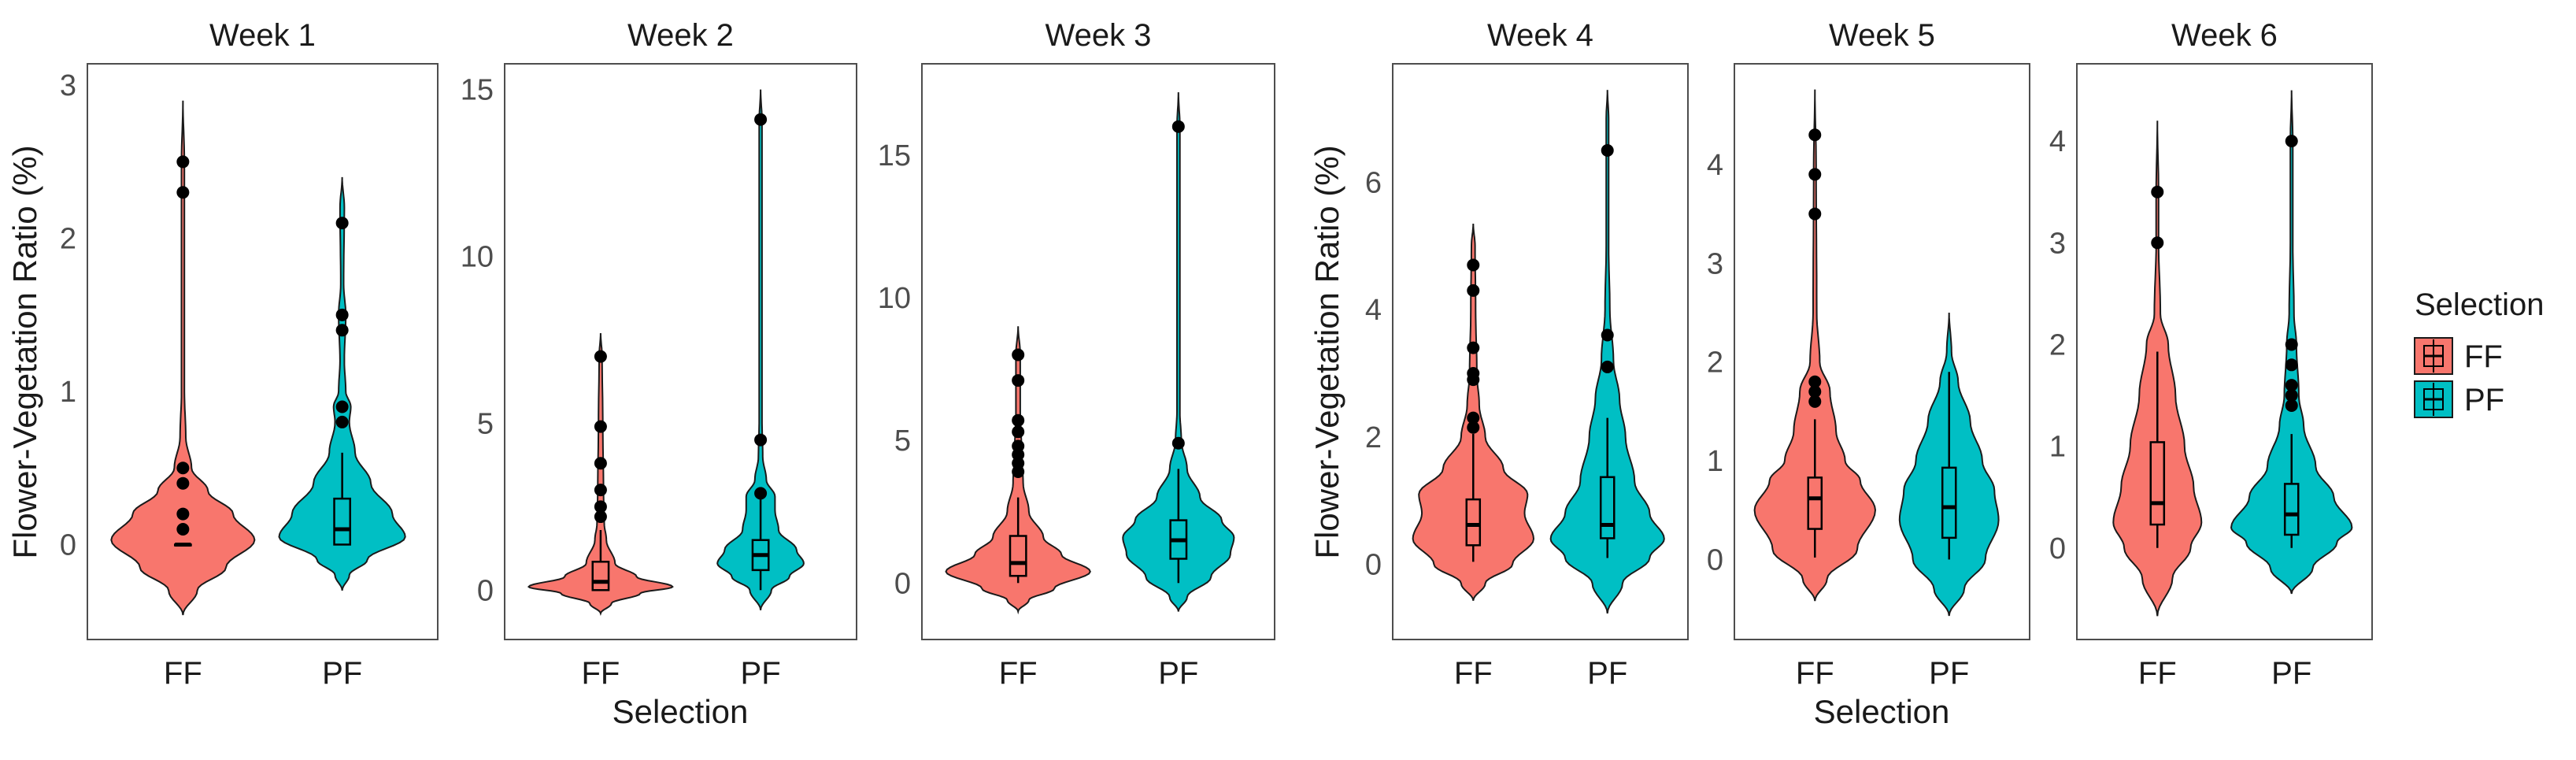 This screenshot has height=760, width=2576. I want to click on panel-title: Week 2, so click(680, 35).